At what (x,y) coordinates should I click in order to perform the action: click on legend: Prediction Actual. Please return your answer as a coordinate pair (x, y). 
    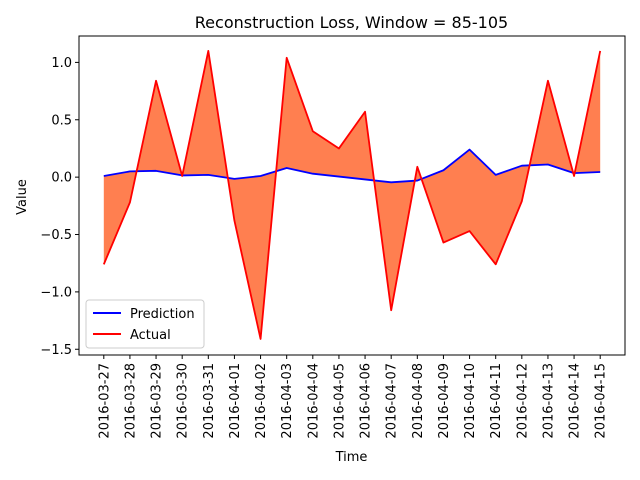
    Looking at the image, I should click on (145, 324).